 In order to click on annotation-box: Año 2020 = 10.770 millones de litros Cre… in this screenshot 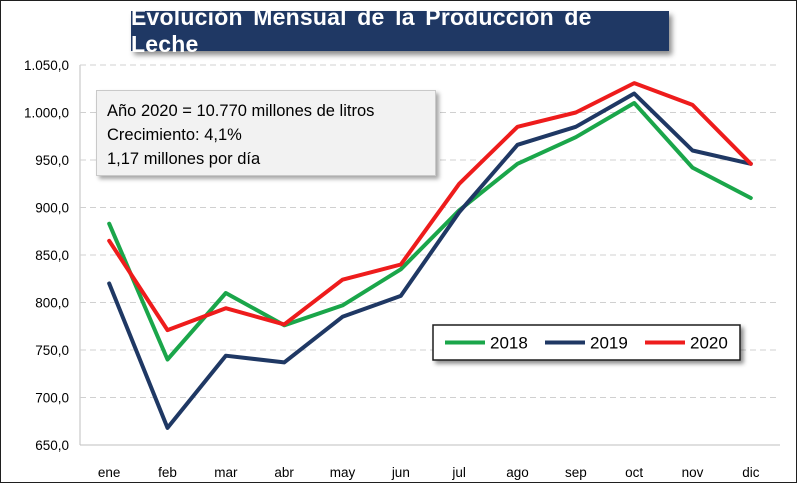, I will do `click(266, 133)`.